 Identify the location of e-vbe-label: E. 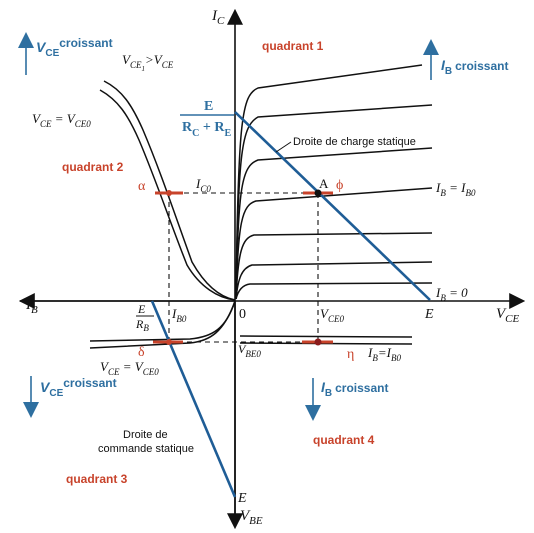
(242, 498).